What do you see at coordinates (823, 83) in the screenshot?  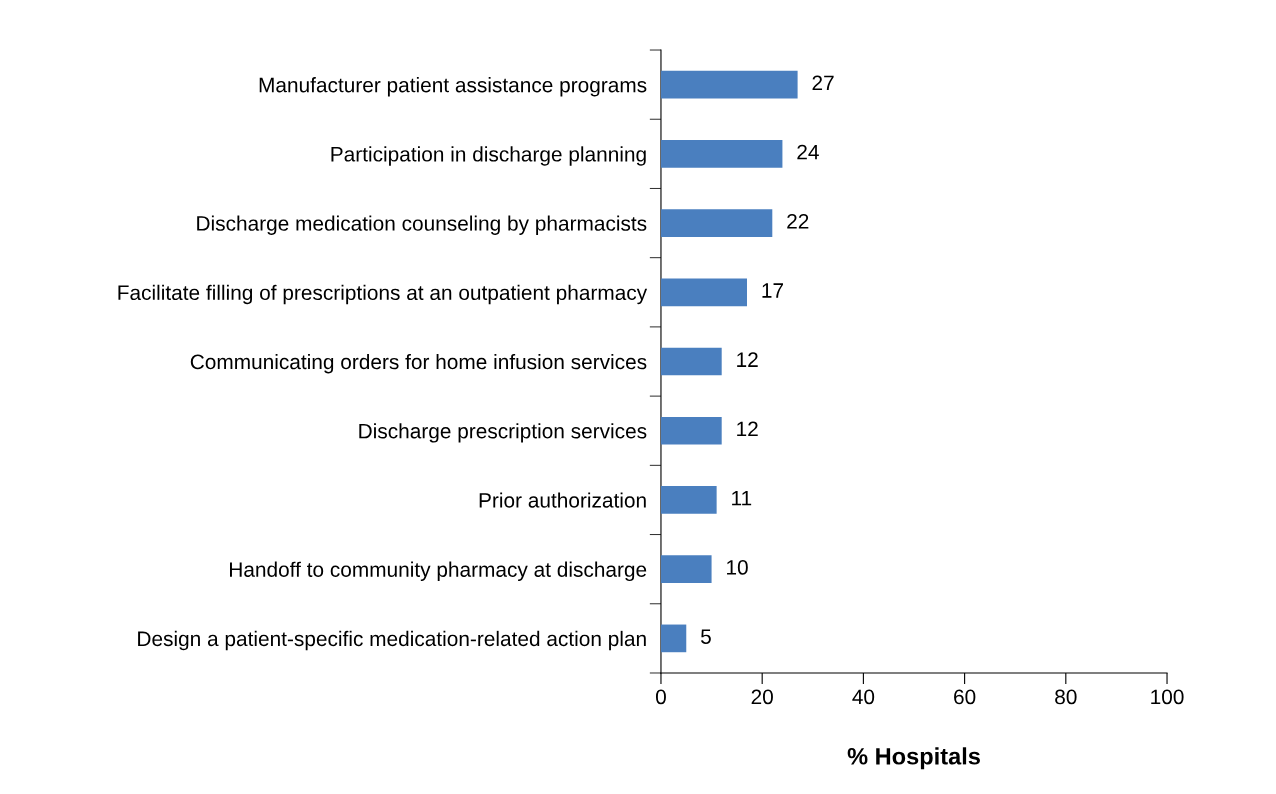 I see `data-label: 27` at bounding box center [823, 83].